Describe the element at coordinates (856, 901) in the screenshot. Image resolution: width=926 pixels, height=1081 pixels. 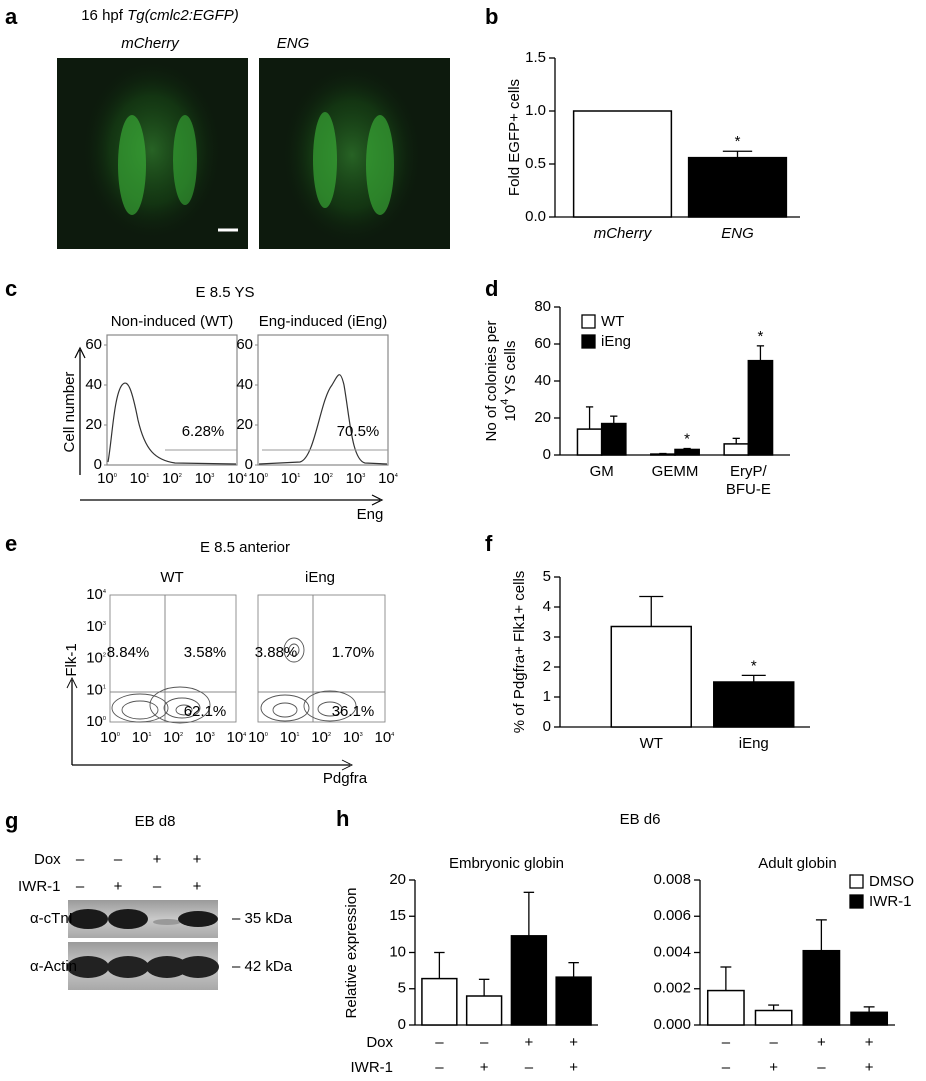
I see `legend-swatch` at that location.